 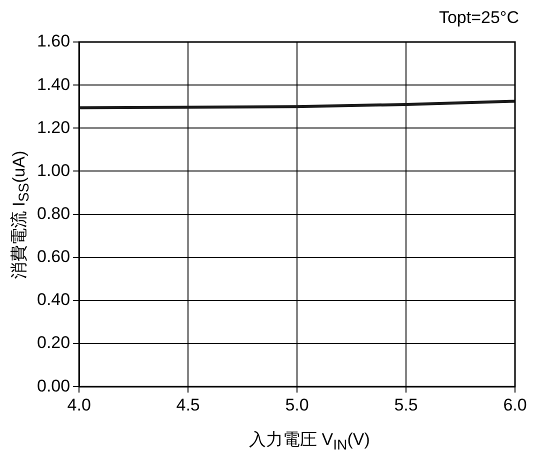 I want to click on y-tick-label: 1.60, so click(x=53, y=41).